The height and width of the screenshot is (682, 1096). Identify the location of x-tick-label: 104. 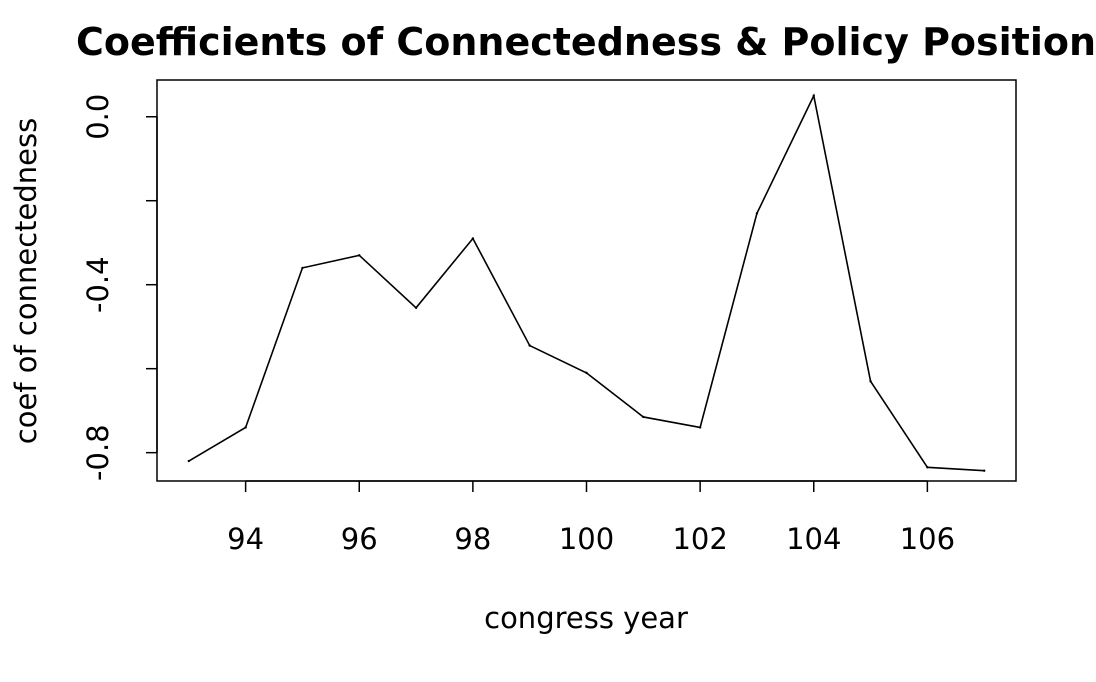
(813, 539).